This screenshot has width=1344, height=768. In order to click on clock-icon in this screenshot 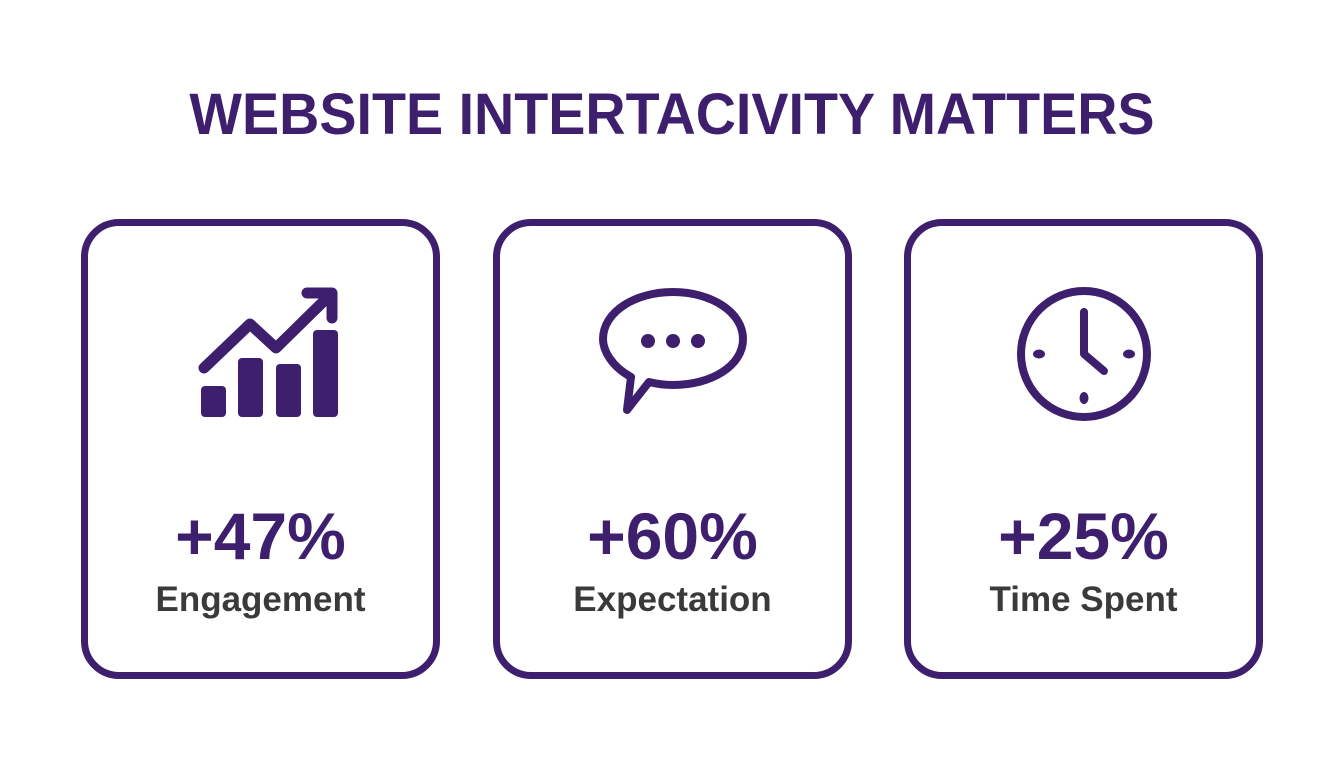, I will do `click(1084, 359)`.